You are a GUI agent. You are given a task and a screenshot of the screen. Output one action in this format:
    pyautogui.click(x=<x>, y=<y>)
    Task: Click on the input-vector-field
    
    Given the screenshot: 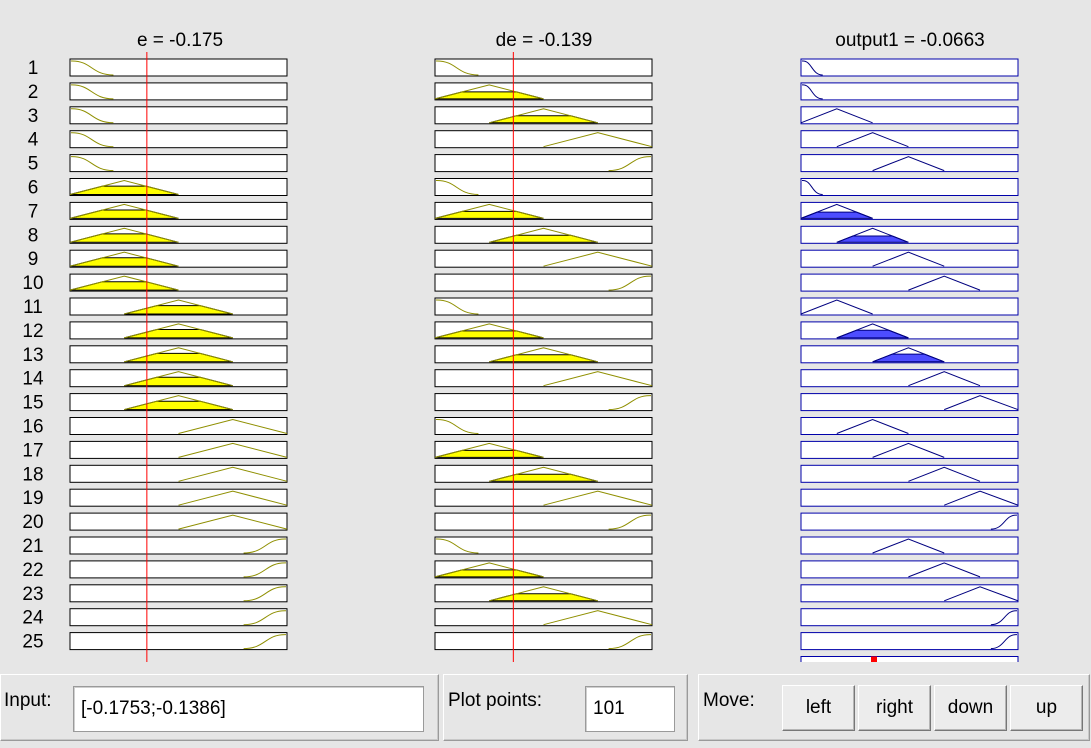 What is the action you would take?
    pyautogui.click(x=248, y=709)
    